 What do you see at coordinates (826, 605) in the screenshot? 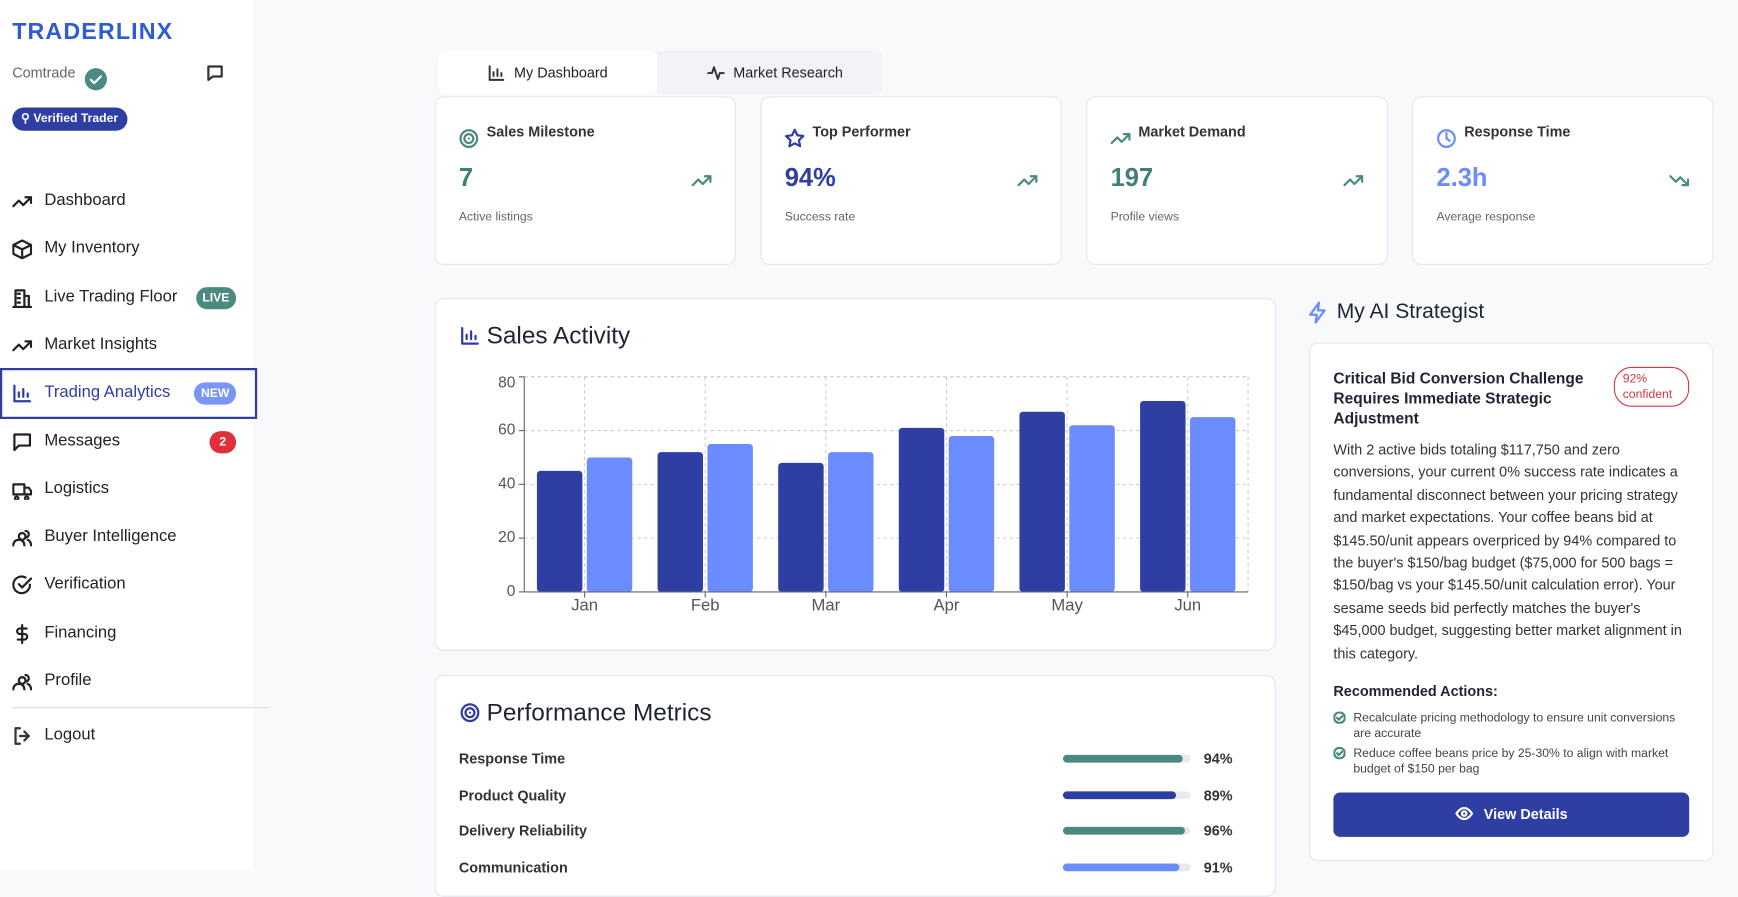
I see `x-tick-label: Mar` at bounding box center [826, 605].